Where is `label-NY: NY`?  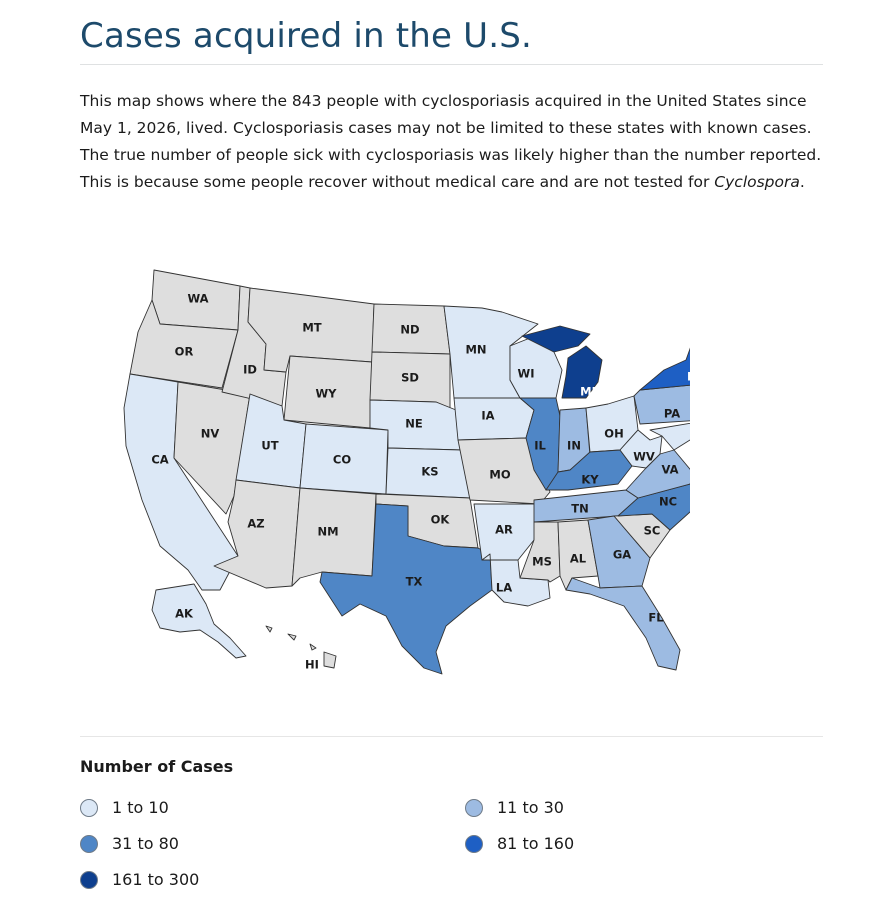
label-NY: NY is located at coordinates (688, 377).